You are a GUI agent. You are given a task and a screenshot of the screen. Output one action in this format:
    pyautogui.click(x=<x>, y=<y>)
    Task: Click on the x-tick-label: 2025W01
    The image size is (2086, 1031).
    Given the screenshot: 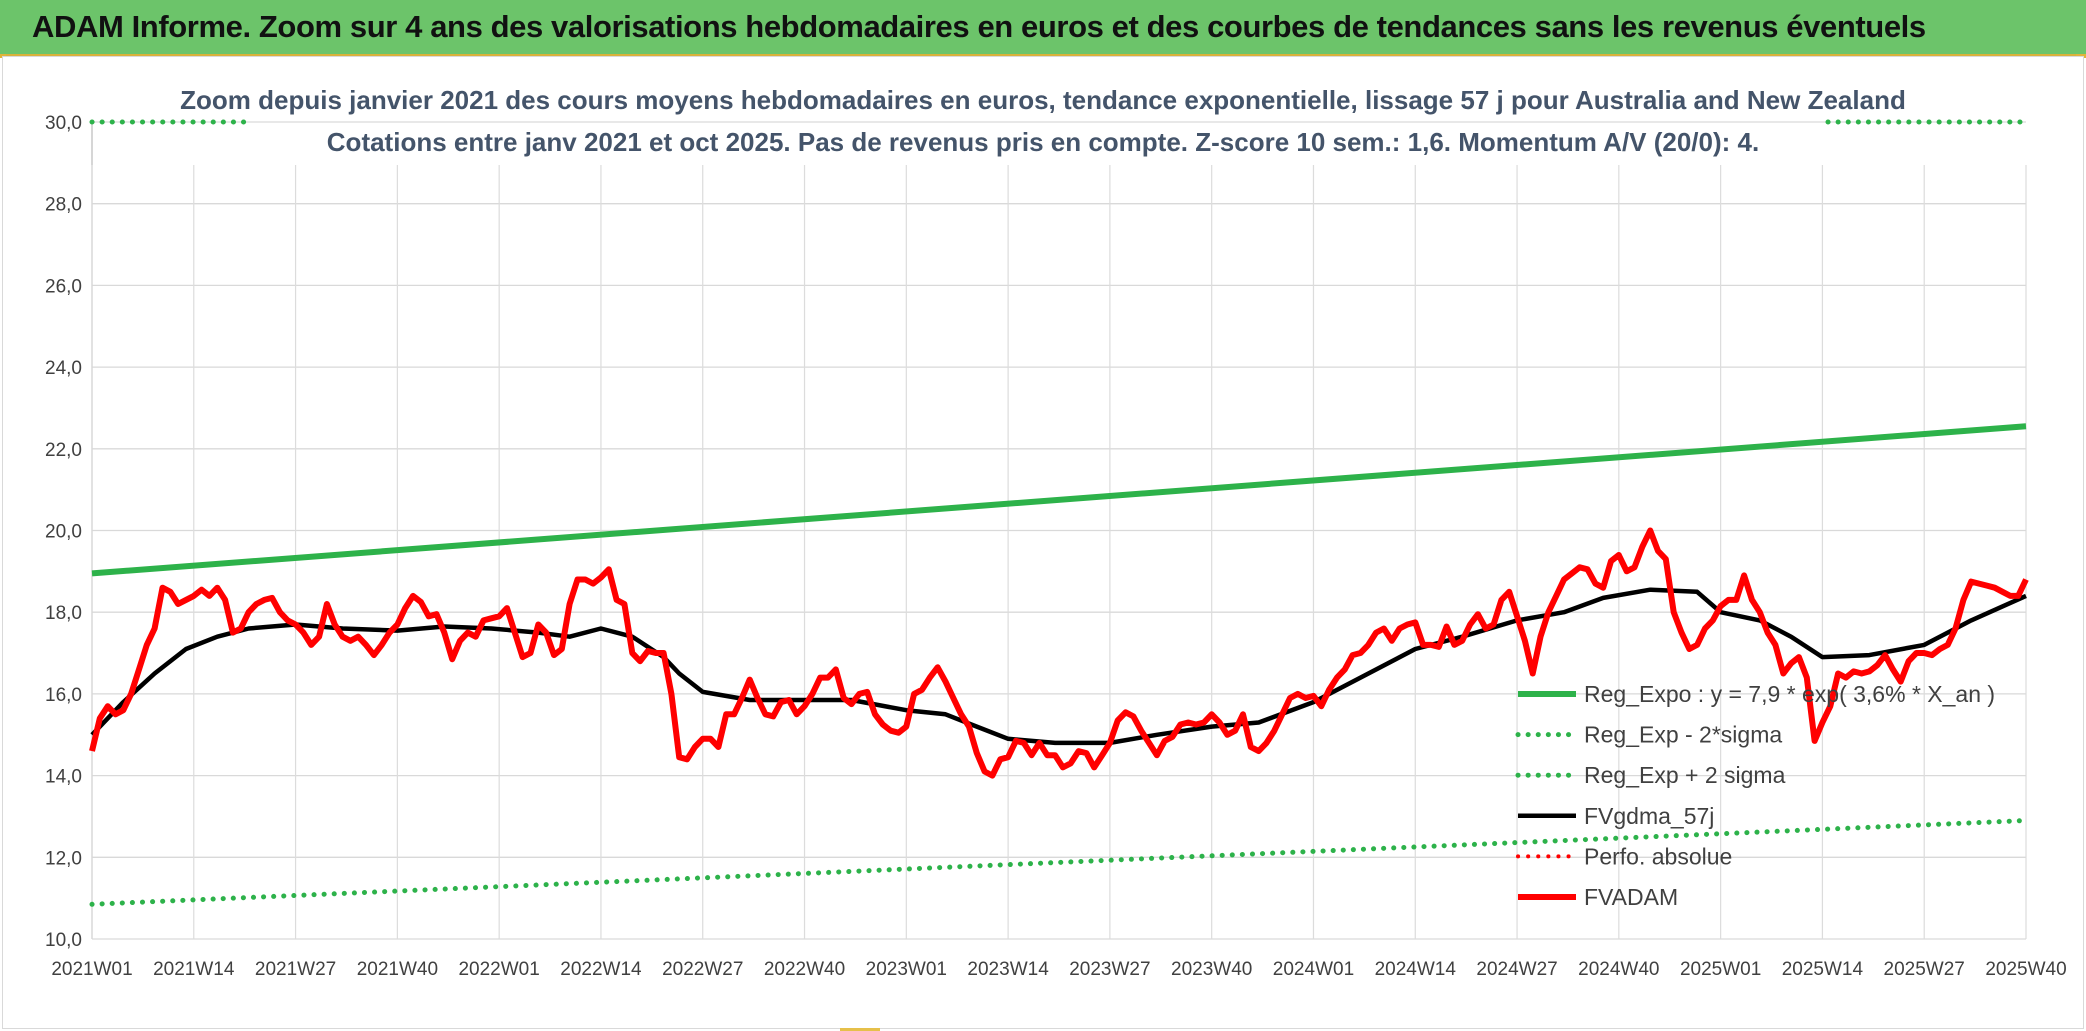 What is the action you would take?
    pyautogui.click(x=1720, y=969)
    